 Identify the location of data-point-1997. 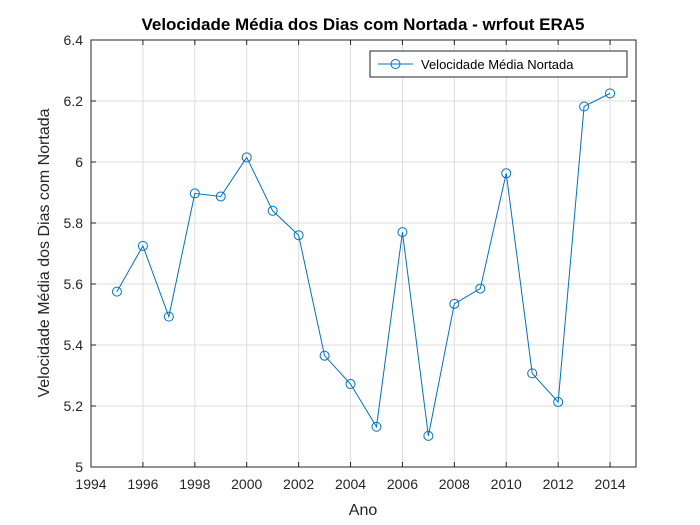
(168, 316).